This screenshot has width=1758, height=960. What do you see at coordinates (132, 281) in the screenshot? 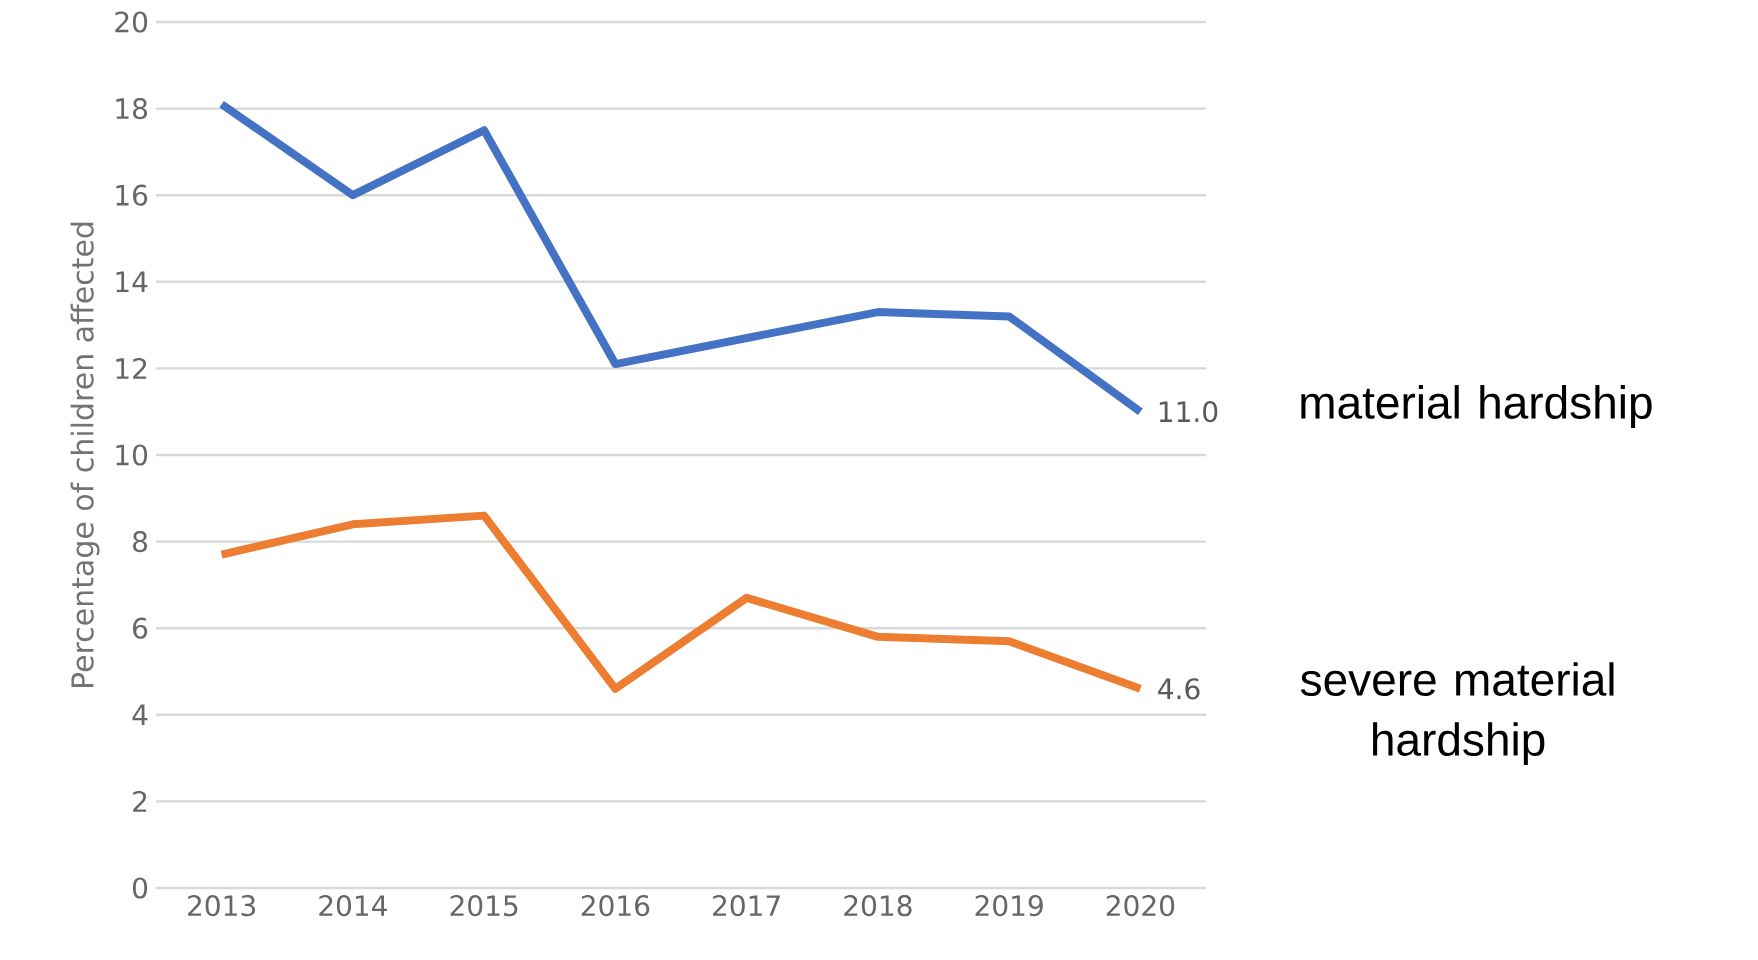
I see `y-tick-label: 14` at bounding box center [132, 281].